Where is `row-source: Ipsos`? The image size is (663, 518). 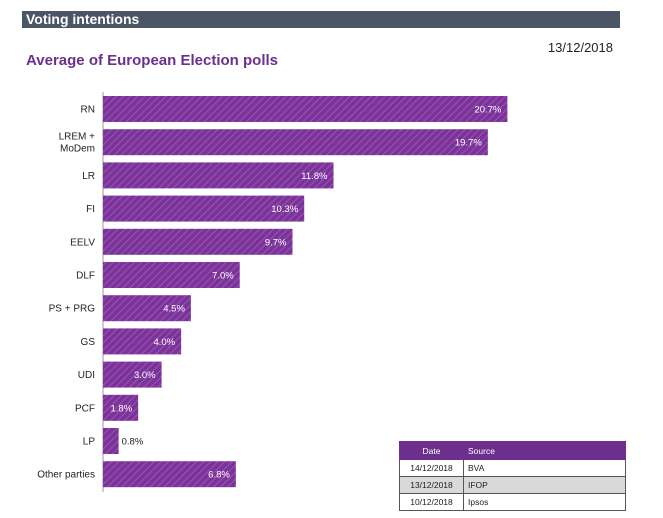
row-source: Ipsos is located at coordinates (544, 502).